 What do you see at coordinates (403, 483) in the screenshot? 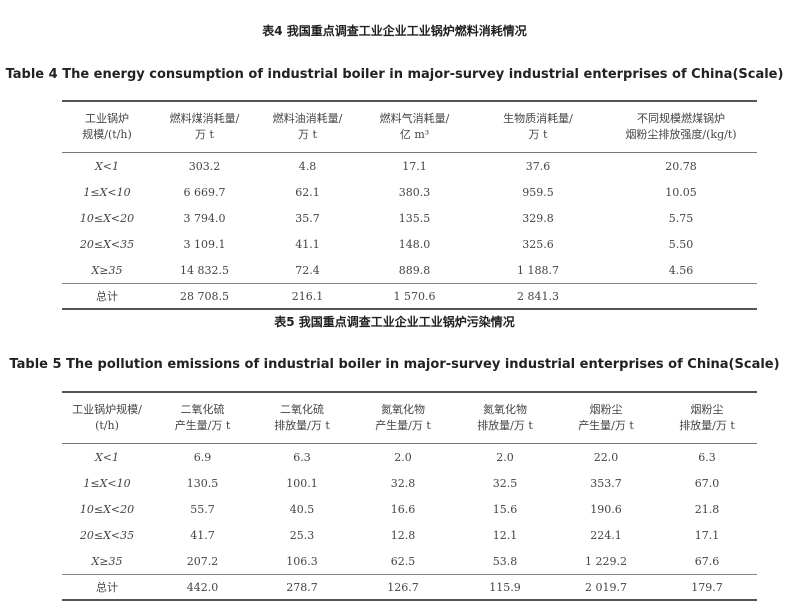
I see `table-cell: 32.8` at bounding box center [403, 483].